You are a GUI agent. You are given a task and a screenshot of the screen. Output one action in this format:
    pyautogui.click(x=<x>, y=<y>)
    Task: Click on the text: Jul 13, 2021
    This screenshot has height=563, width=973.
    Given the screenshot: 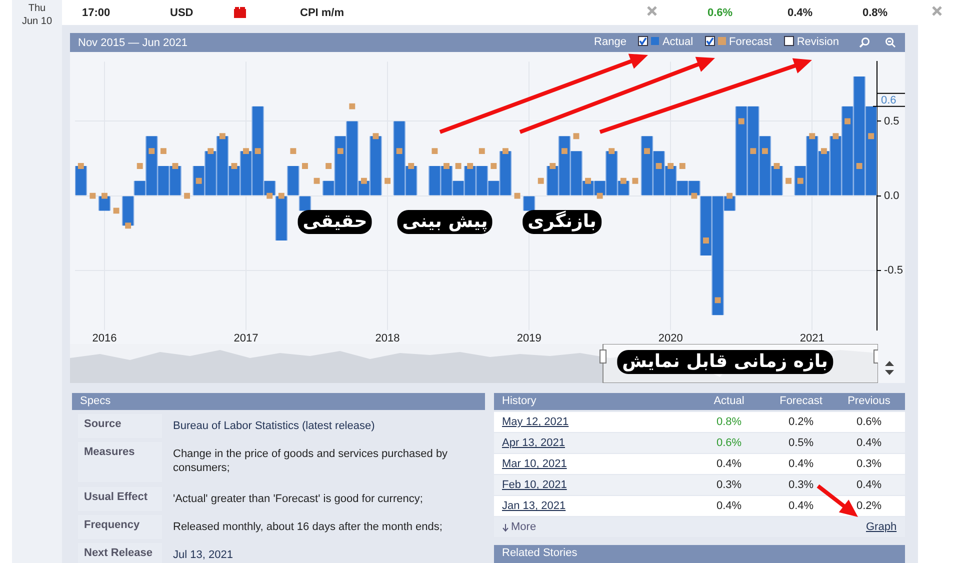 What is the action you would take?
    pyautogui.click(x=203, y=555)
    